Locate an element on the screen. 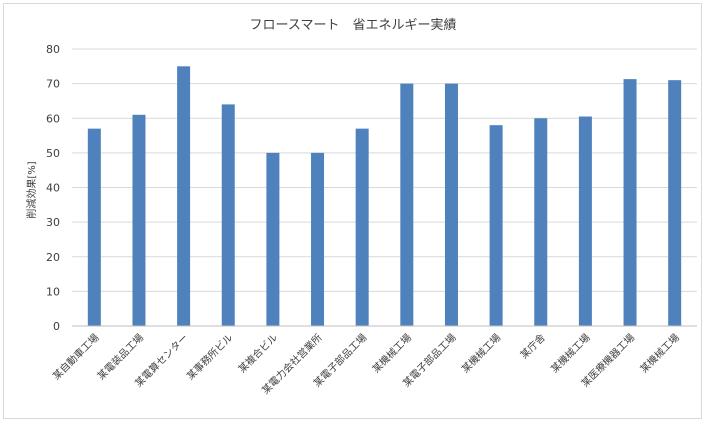 Image resolution: width=707 pixels, height=425 pixels. y-tick-label: 60 is located at coordinates (53, 118).